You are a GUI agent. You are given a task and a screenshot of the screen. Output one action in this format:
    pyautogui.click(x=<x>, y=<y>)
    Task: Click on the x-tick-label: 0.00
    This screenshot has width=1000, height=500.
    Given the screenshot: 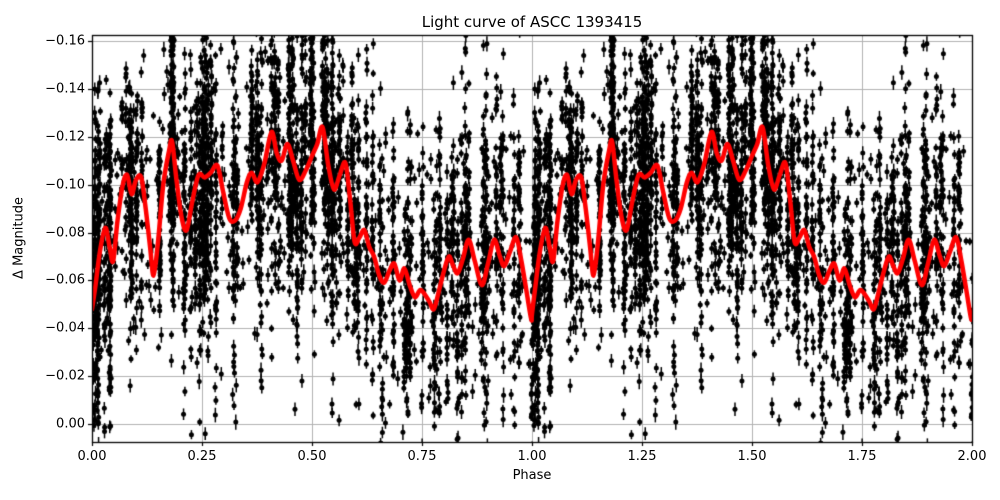 What is the action you would take?
    pyautogui.click(x=92, y=456)
    